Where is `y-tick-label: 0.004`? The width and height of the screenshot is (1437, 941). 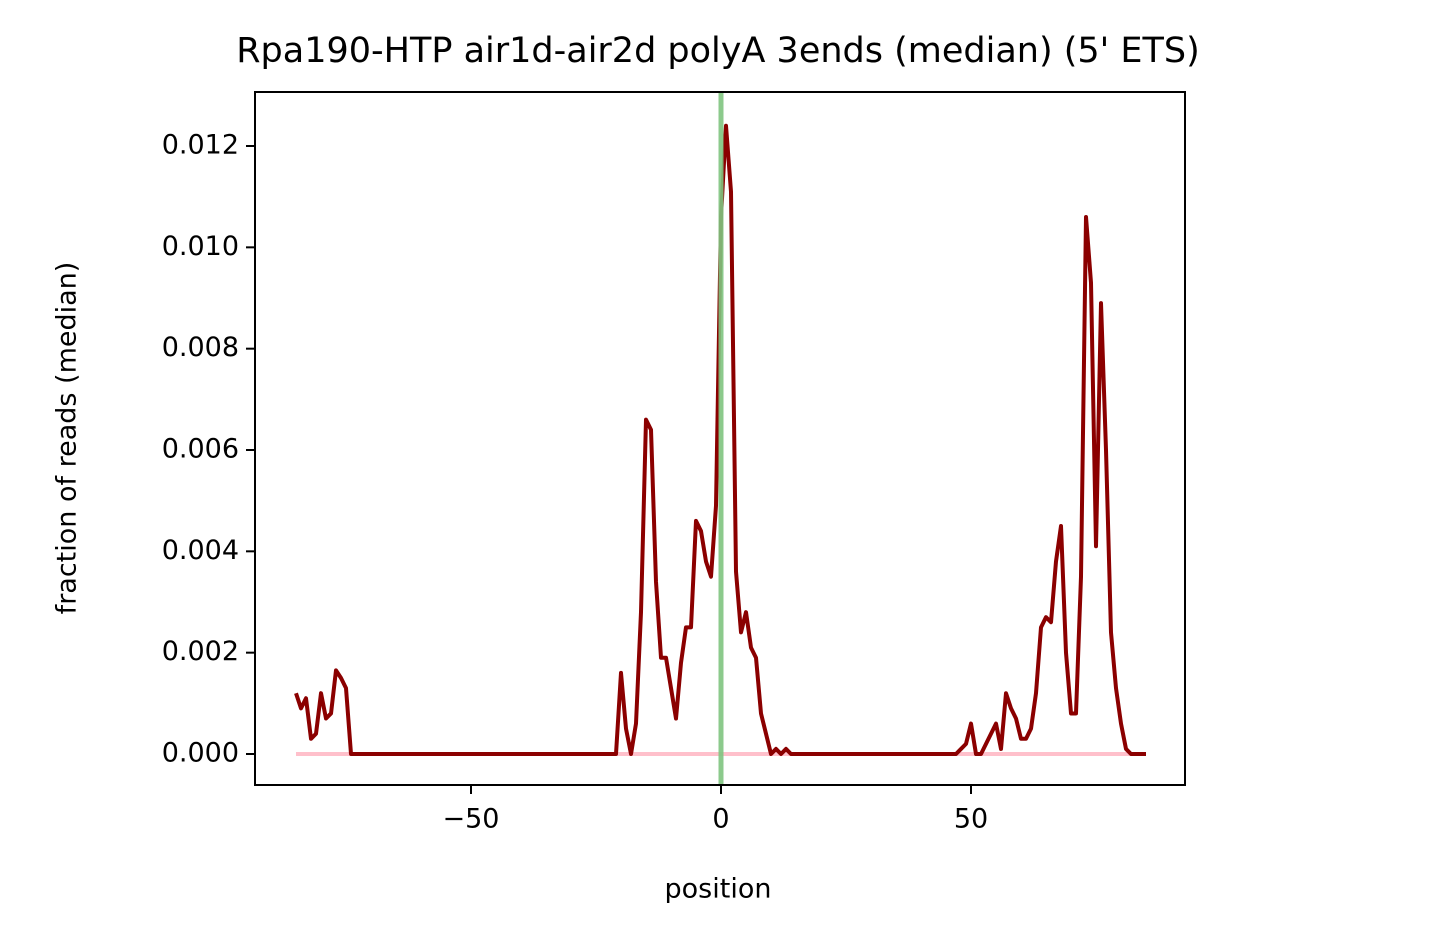
y-tick-label: 0.004 is located at coordinates (200, 550).